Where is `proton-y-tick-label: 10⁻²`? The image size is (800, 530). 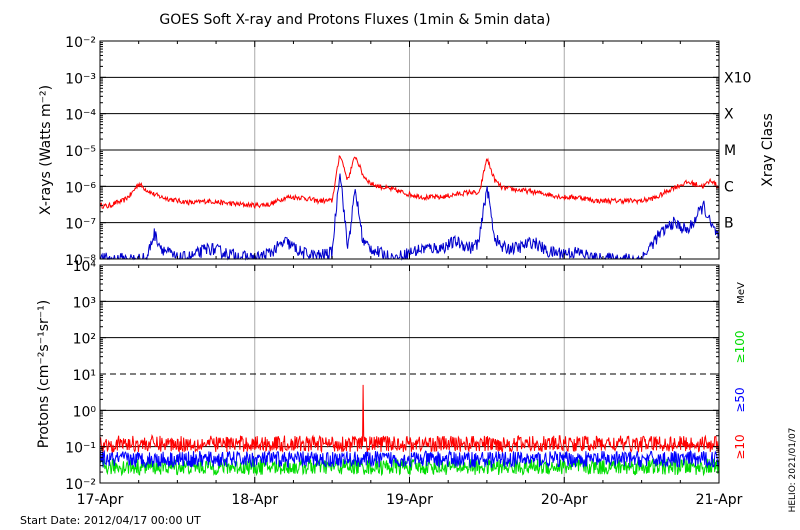
proton-y-tick-label: 10⁻² is located at coordinates (80, 485).